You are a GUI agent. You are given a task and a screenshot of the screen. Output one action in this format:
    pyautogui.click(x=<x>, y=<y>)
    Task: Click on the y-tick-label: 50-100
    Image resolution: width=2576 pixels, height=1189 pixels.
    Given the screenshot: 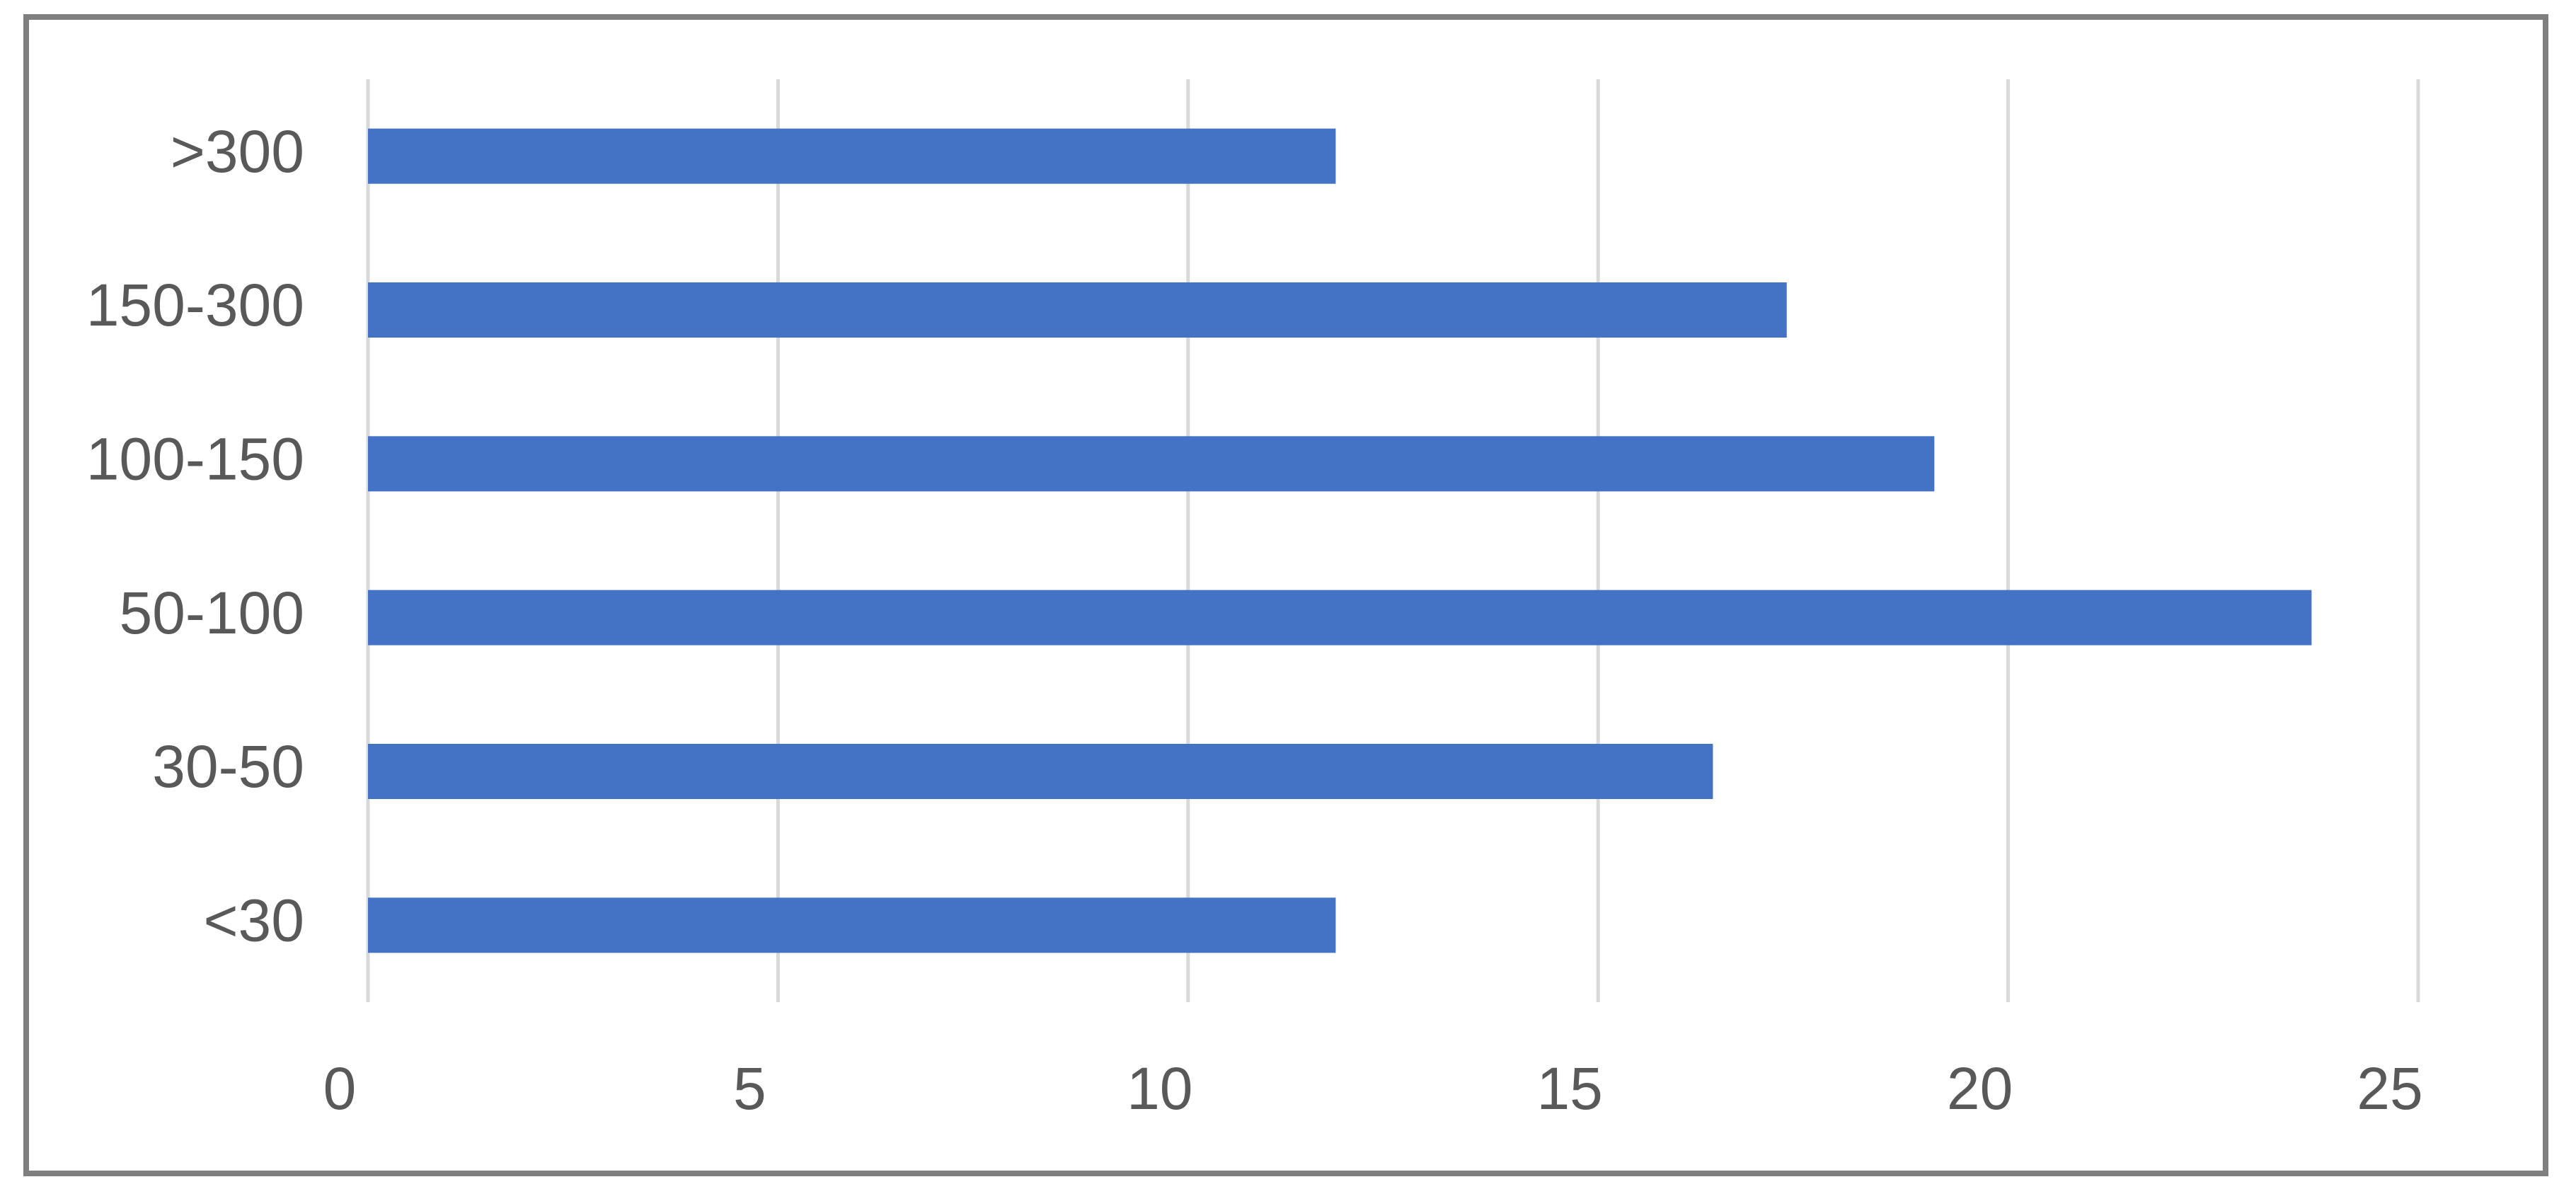 What is the action you would take?
    pyautogui.click(x=212, y=613)
    